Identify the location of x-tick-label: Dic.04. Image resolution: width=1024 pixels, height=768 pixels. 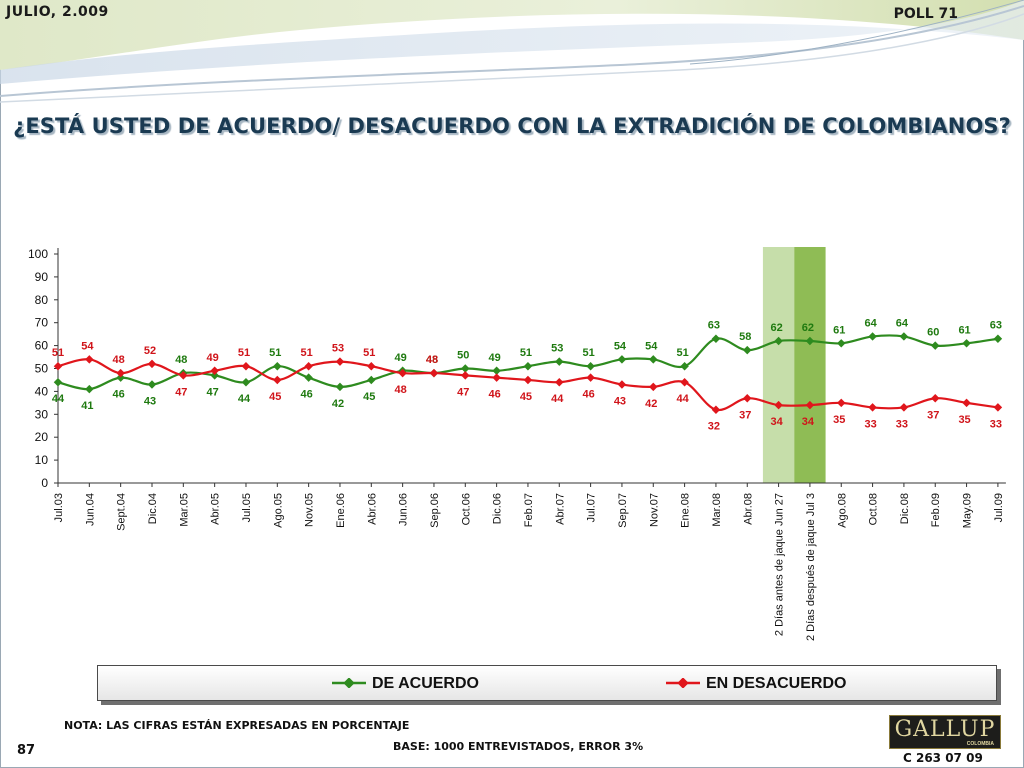
(153, 508).